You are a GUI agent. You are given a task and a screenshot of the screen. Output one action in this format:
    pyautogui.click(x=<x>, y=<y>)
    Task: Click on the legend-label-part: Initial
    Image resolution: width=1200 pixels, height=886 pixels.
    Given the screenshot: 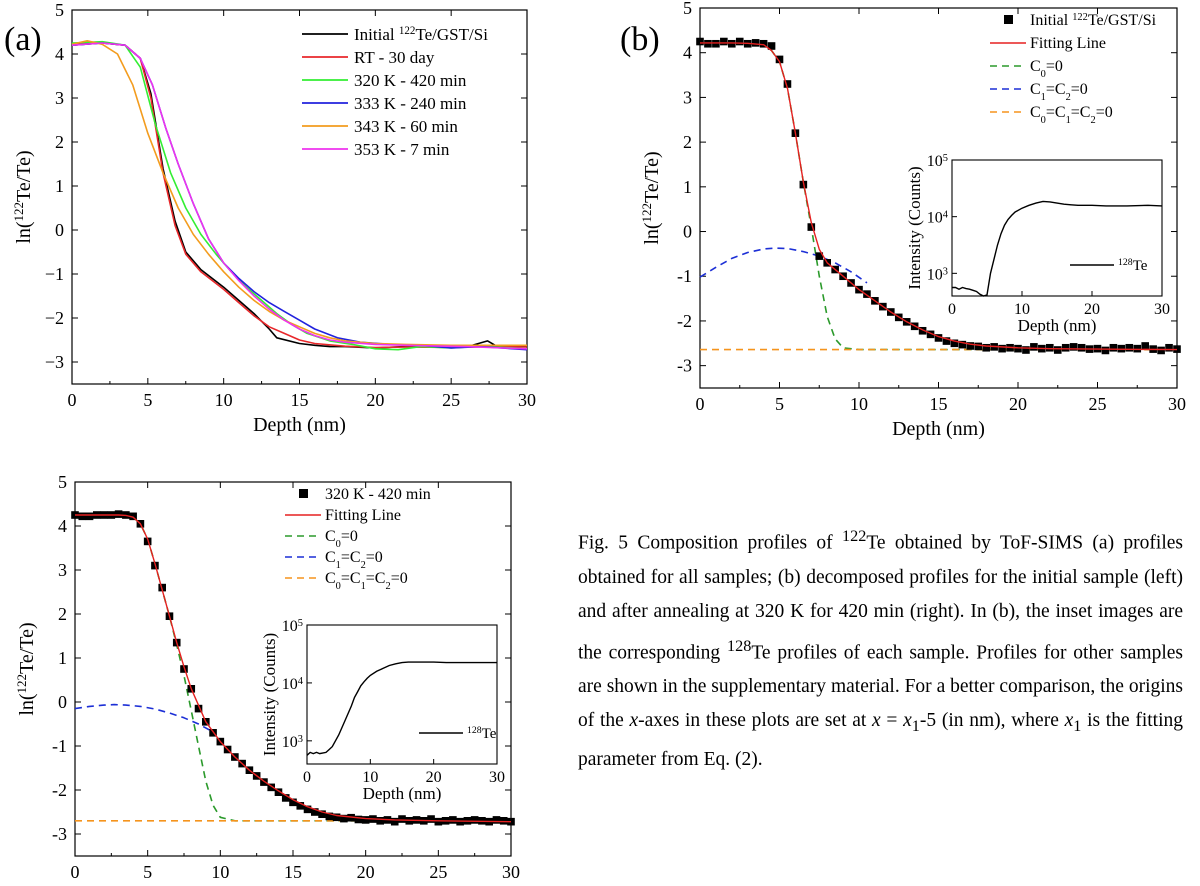 What is the action you would take?
    pyautogui.click(x=1051, y=20)
    